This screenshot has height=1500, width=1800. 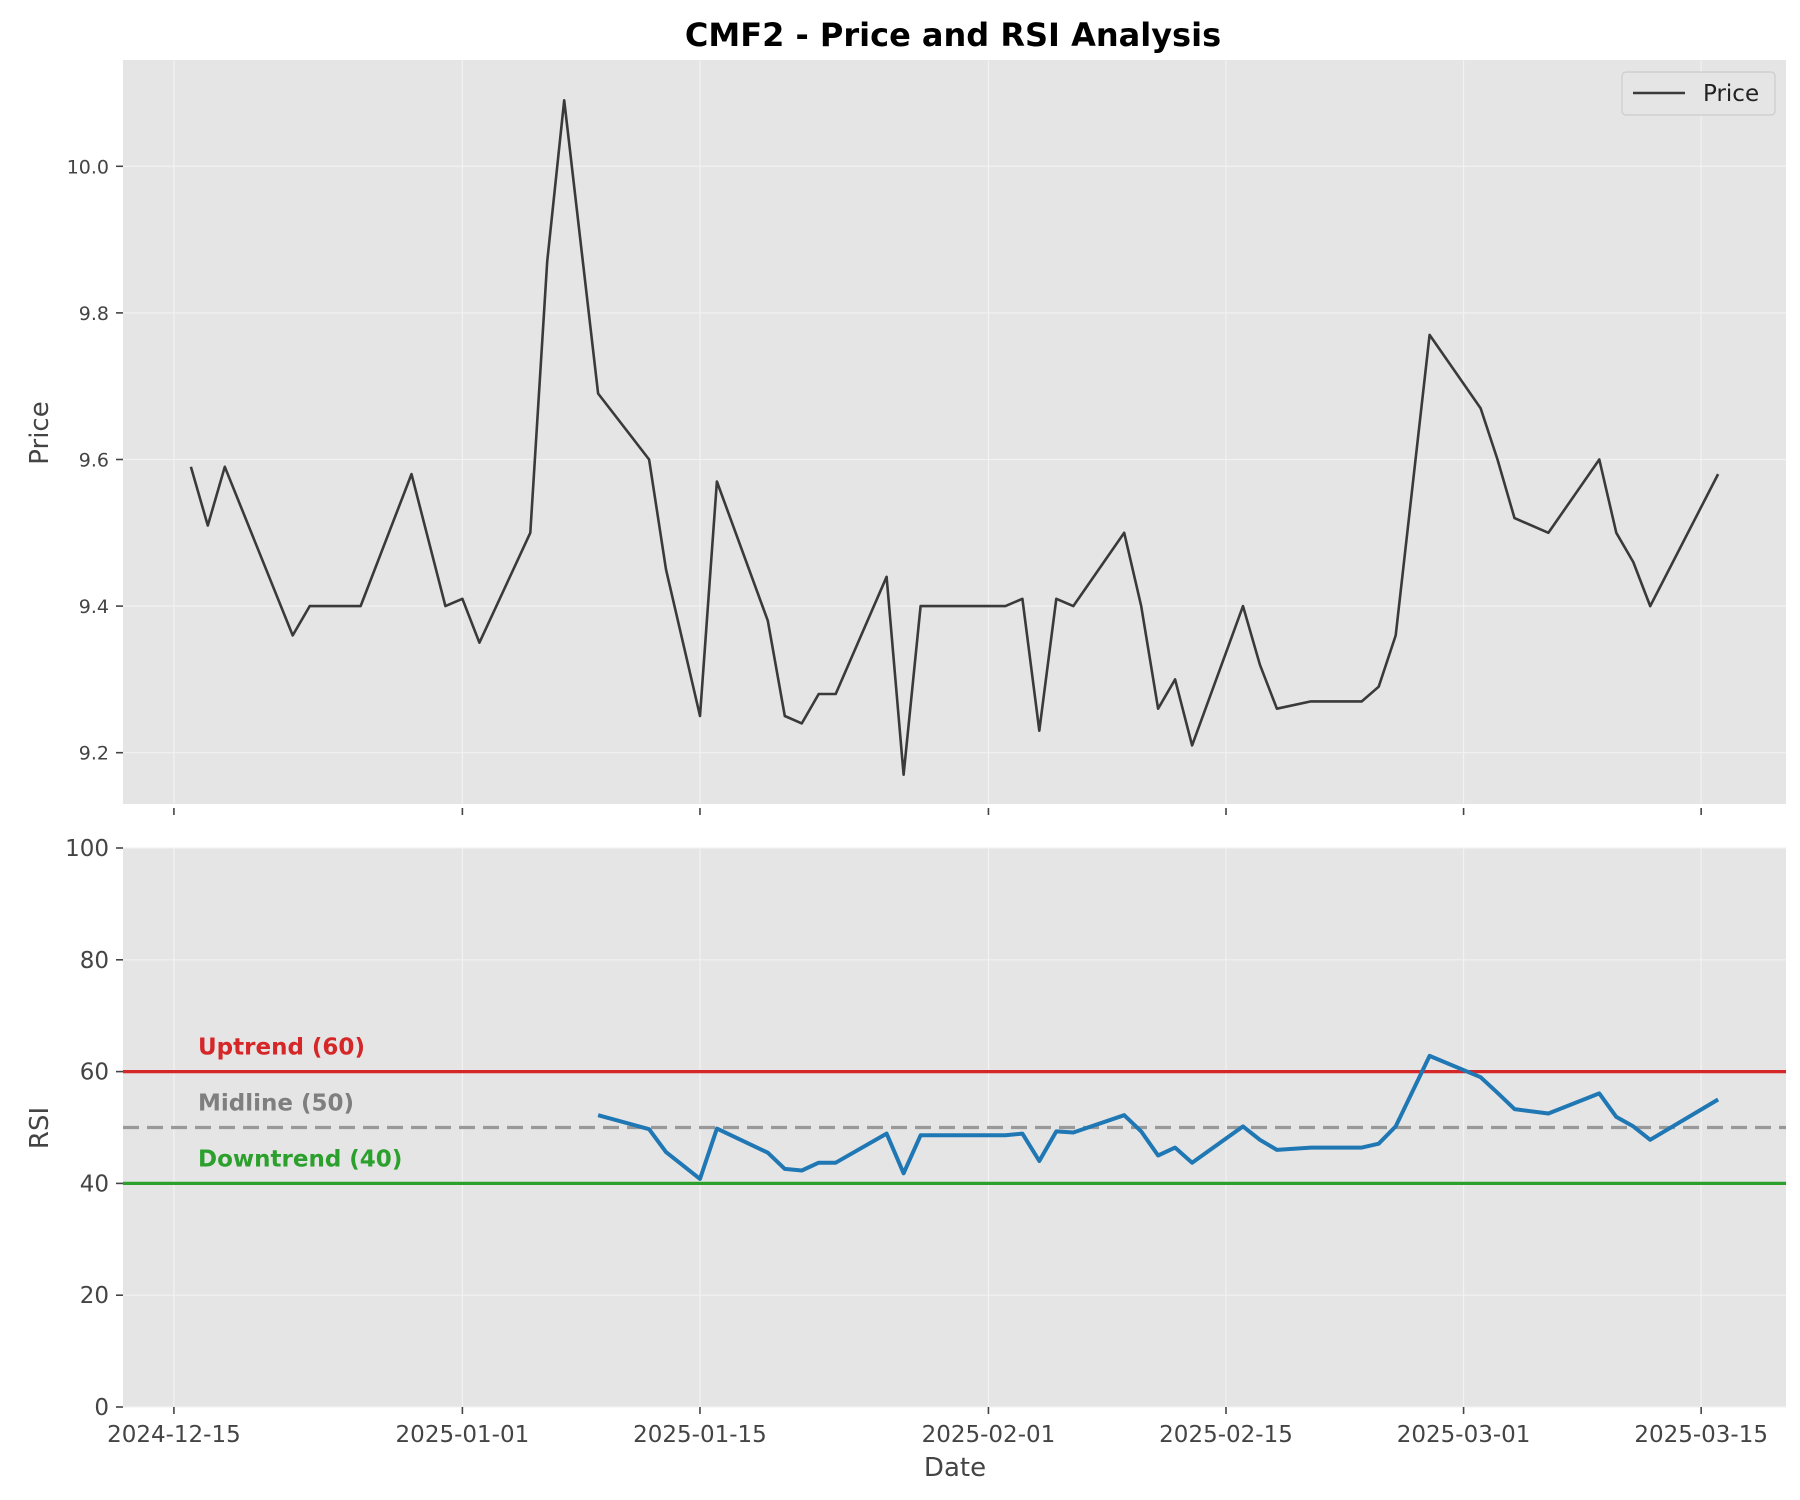 I want to click on rsi-y-ticks: 0 20 40 60 80 100, so click(x=94, y=1128).